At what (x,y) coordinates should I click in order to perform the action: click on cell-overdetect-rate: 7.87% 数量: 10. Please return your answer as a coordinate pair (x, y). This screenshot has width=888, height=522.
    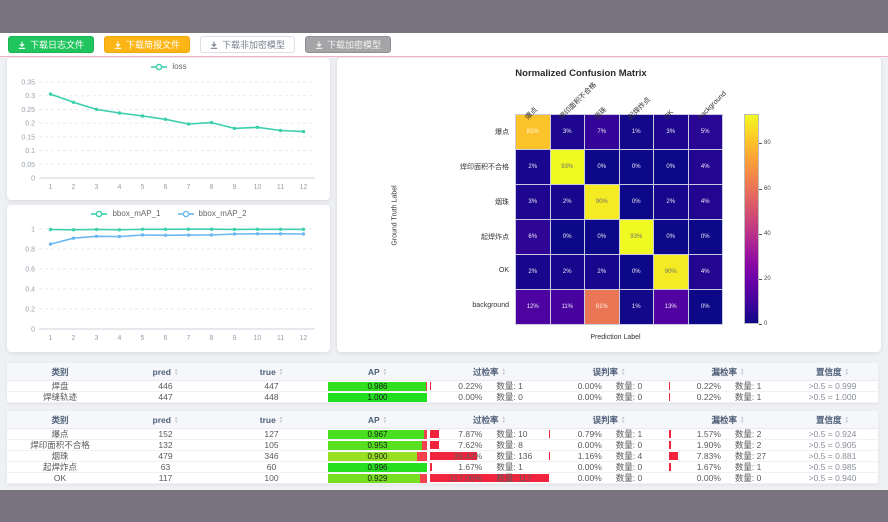
    Looking at the image, I should click on (489, 434).